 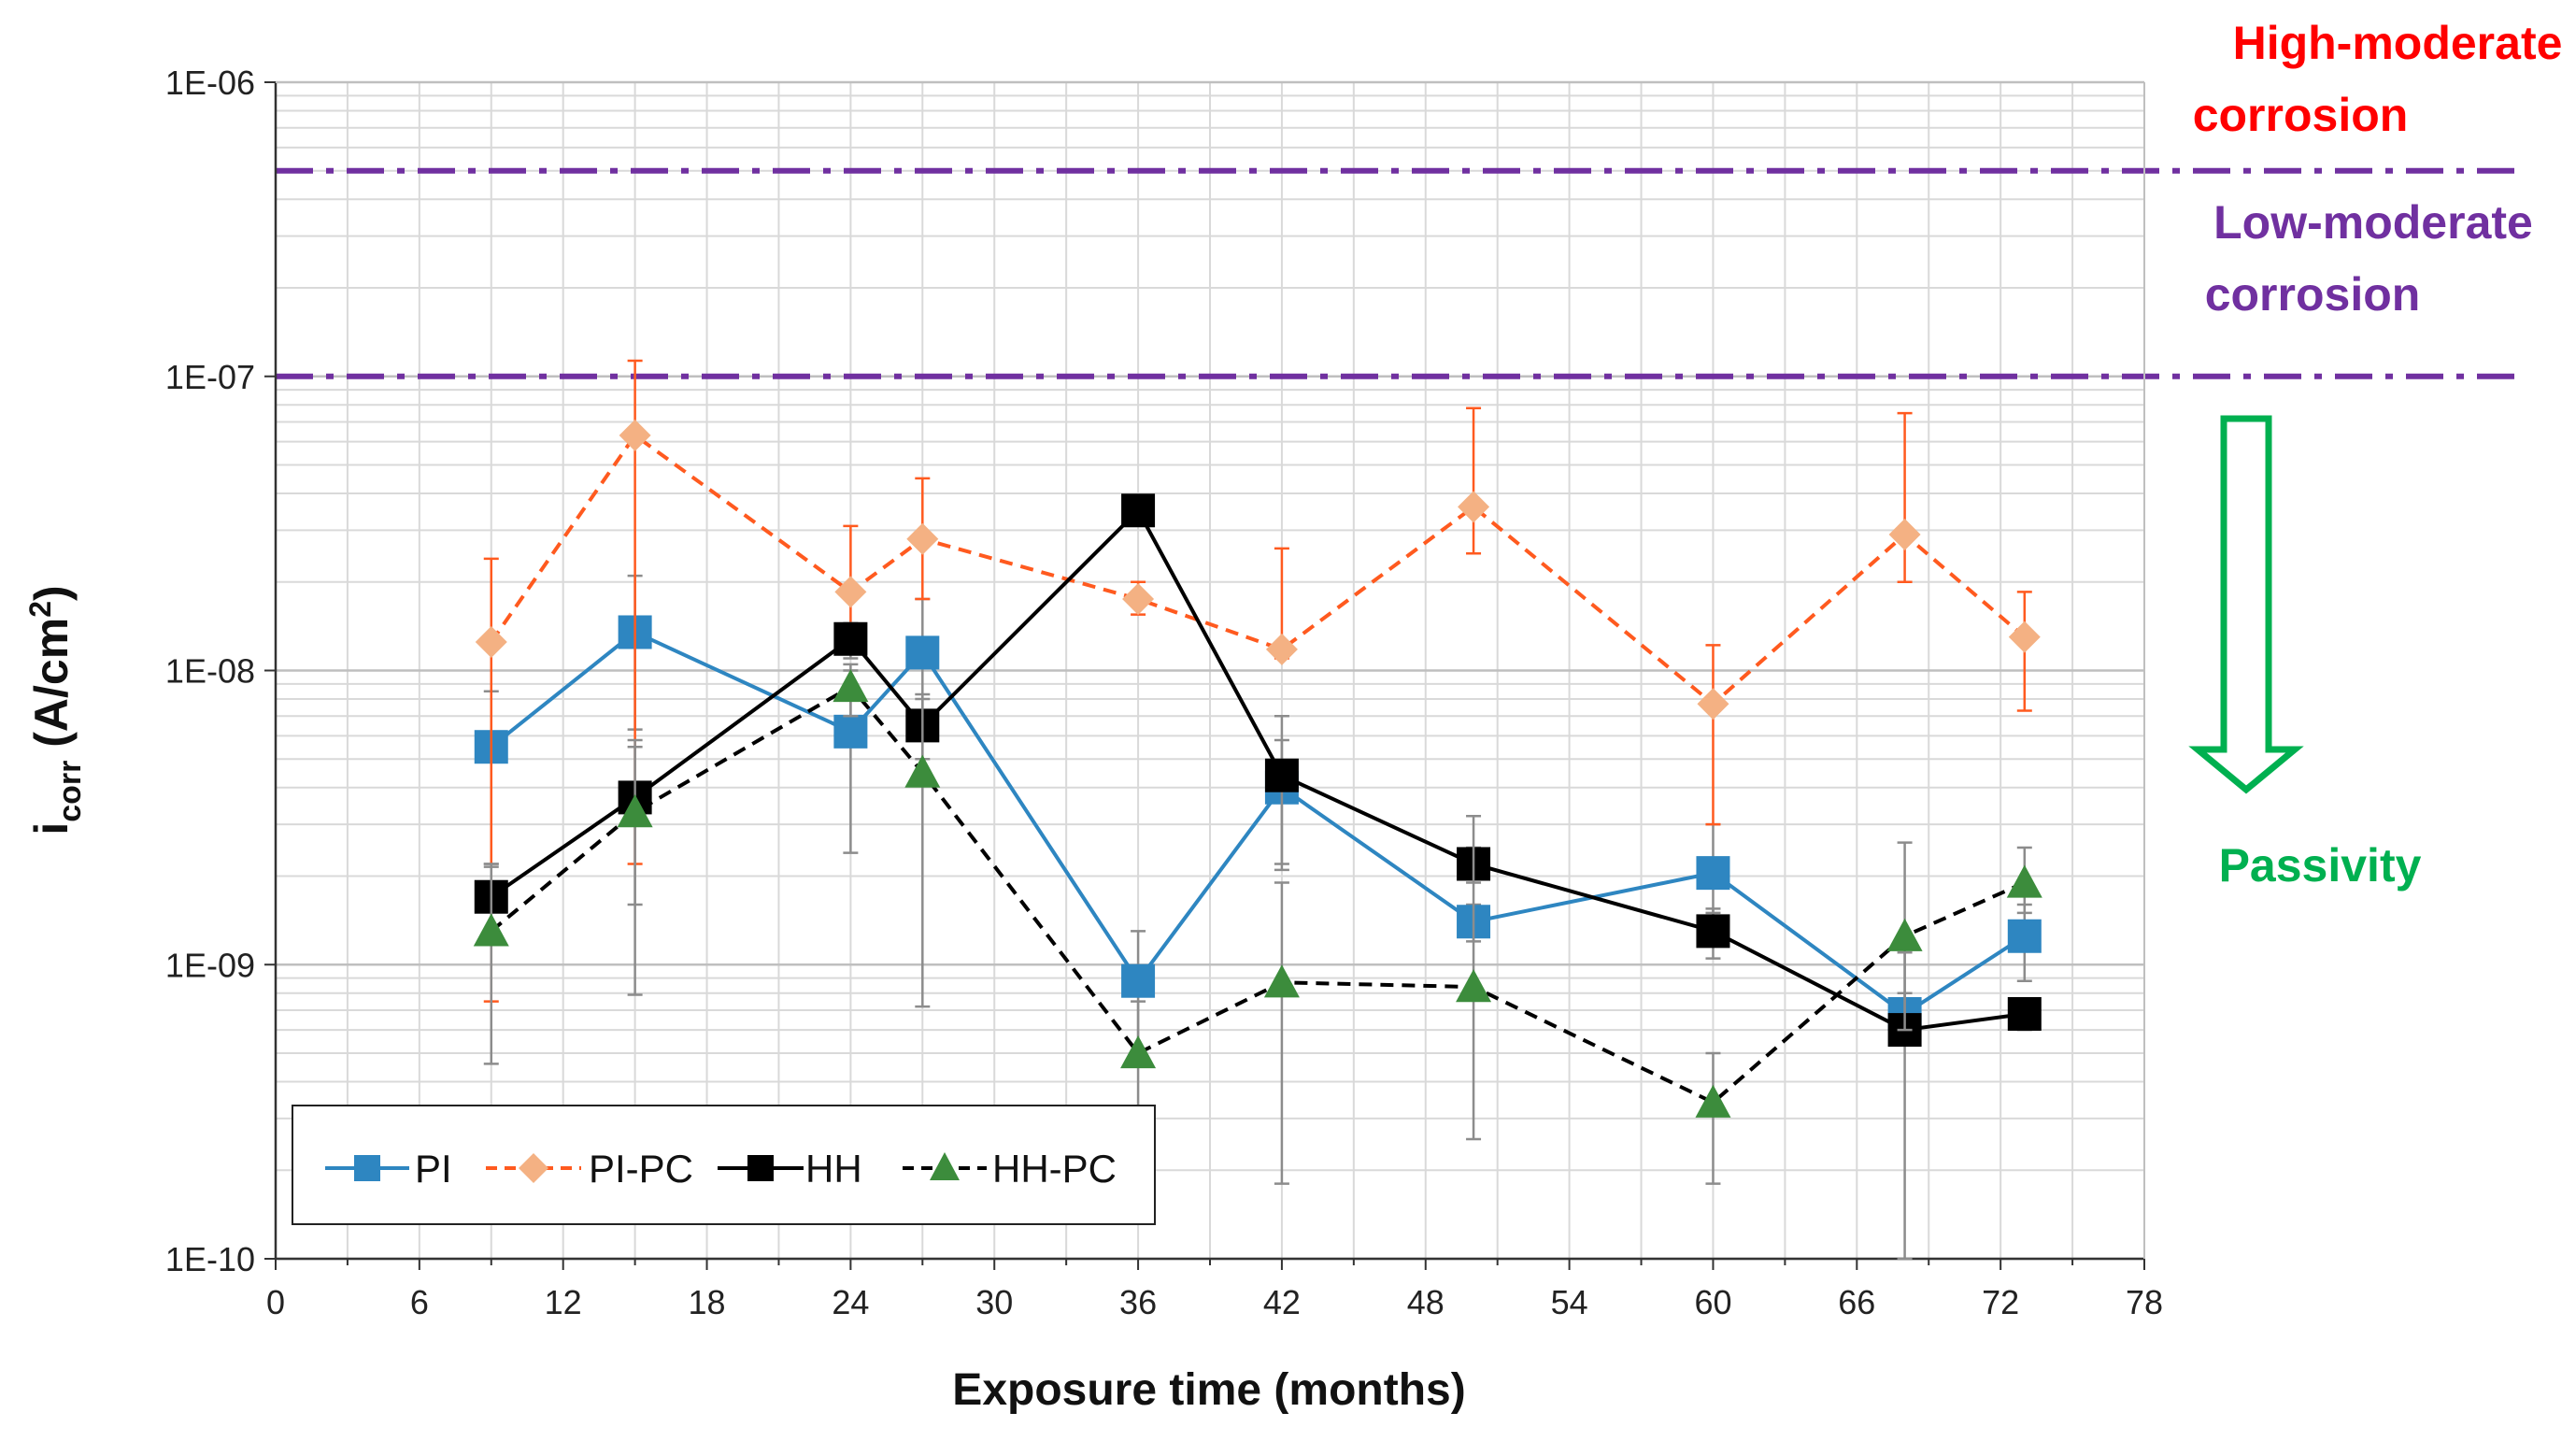 I want to click on x-tick-label: 60, so click(x=1713, y=1302).